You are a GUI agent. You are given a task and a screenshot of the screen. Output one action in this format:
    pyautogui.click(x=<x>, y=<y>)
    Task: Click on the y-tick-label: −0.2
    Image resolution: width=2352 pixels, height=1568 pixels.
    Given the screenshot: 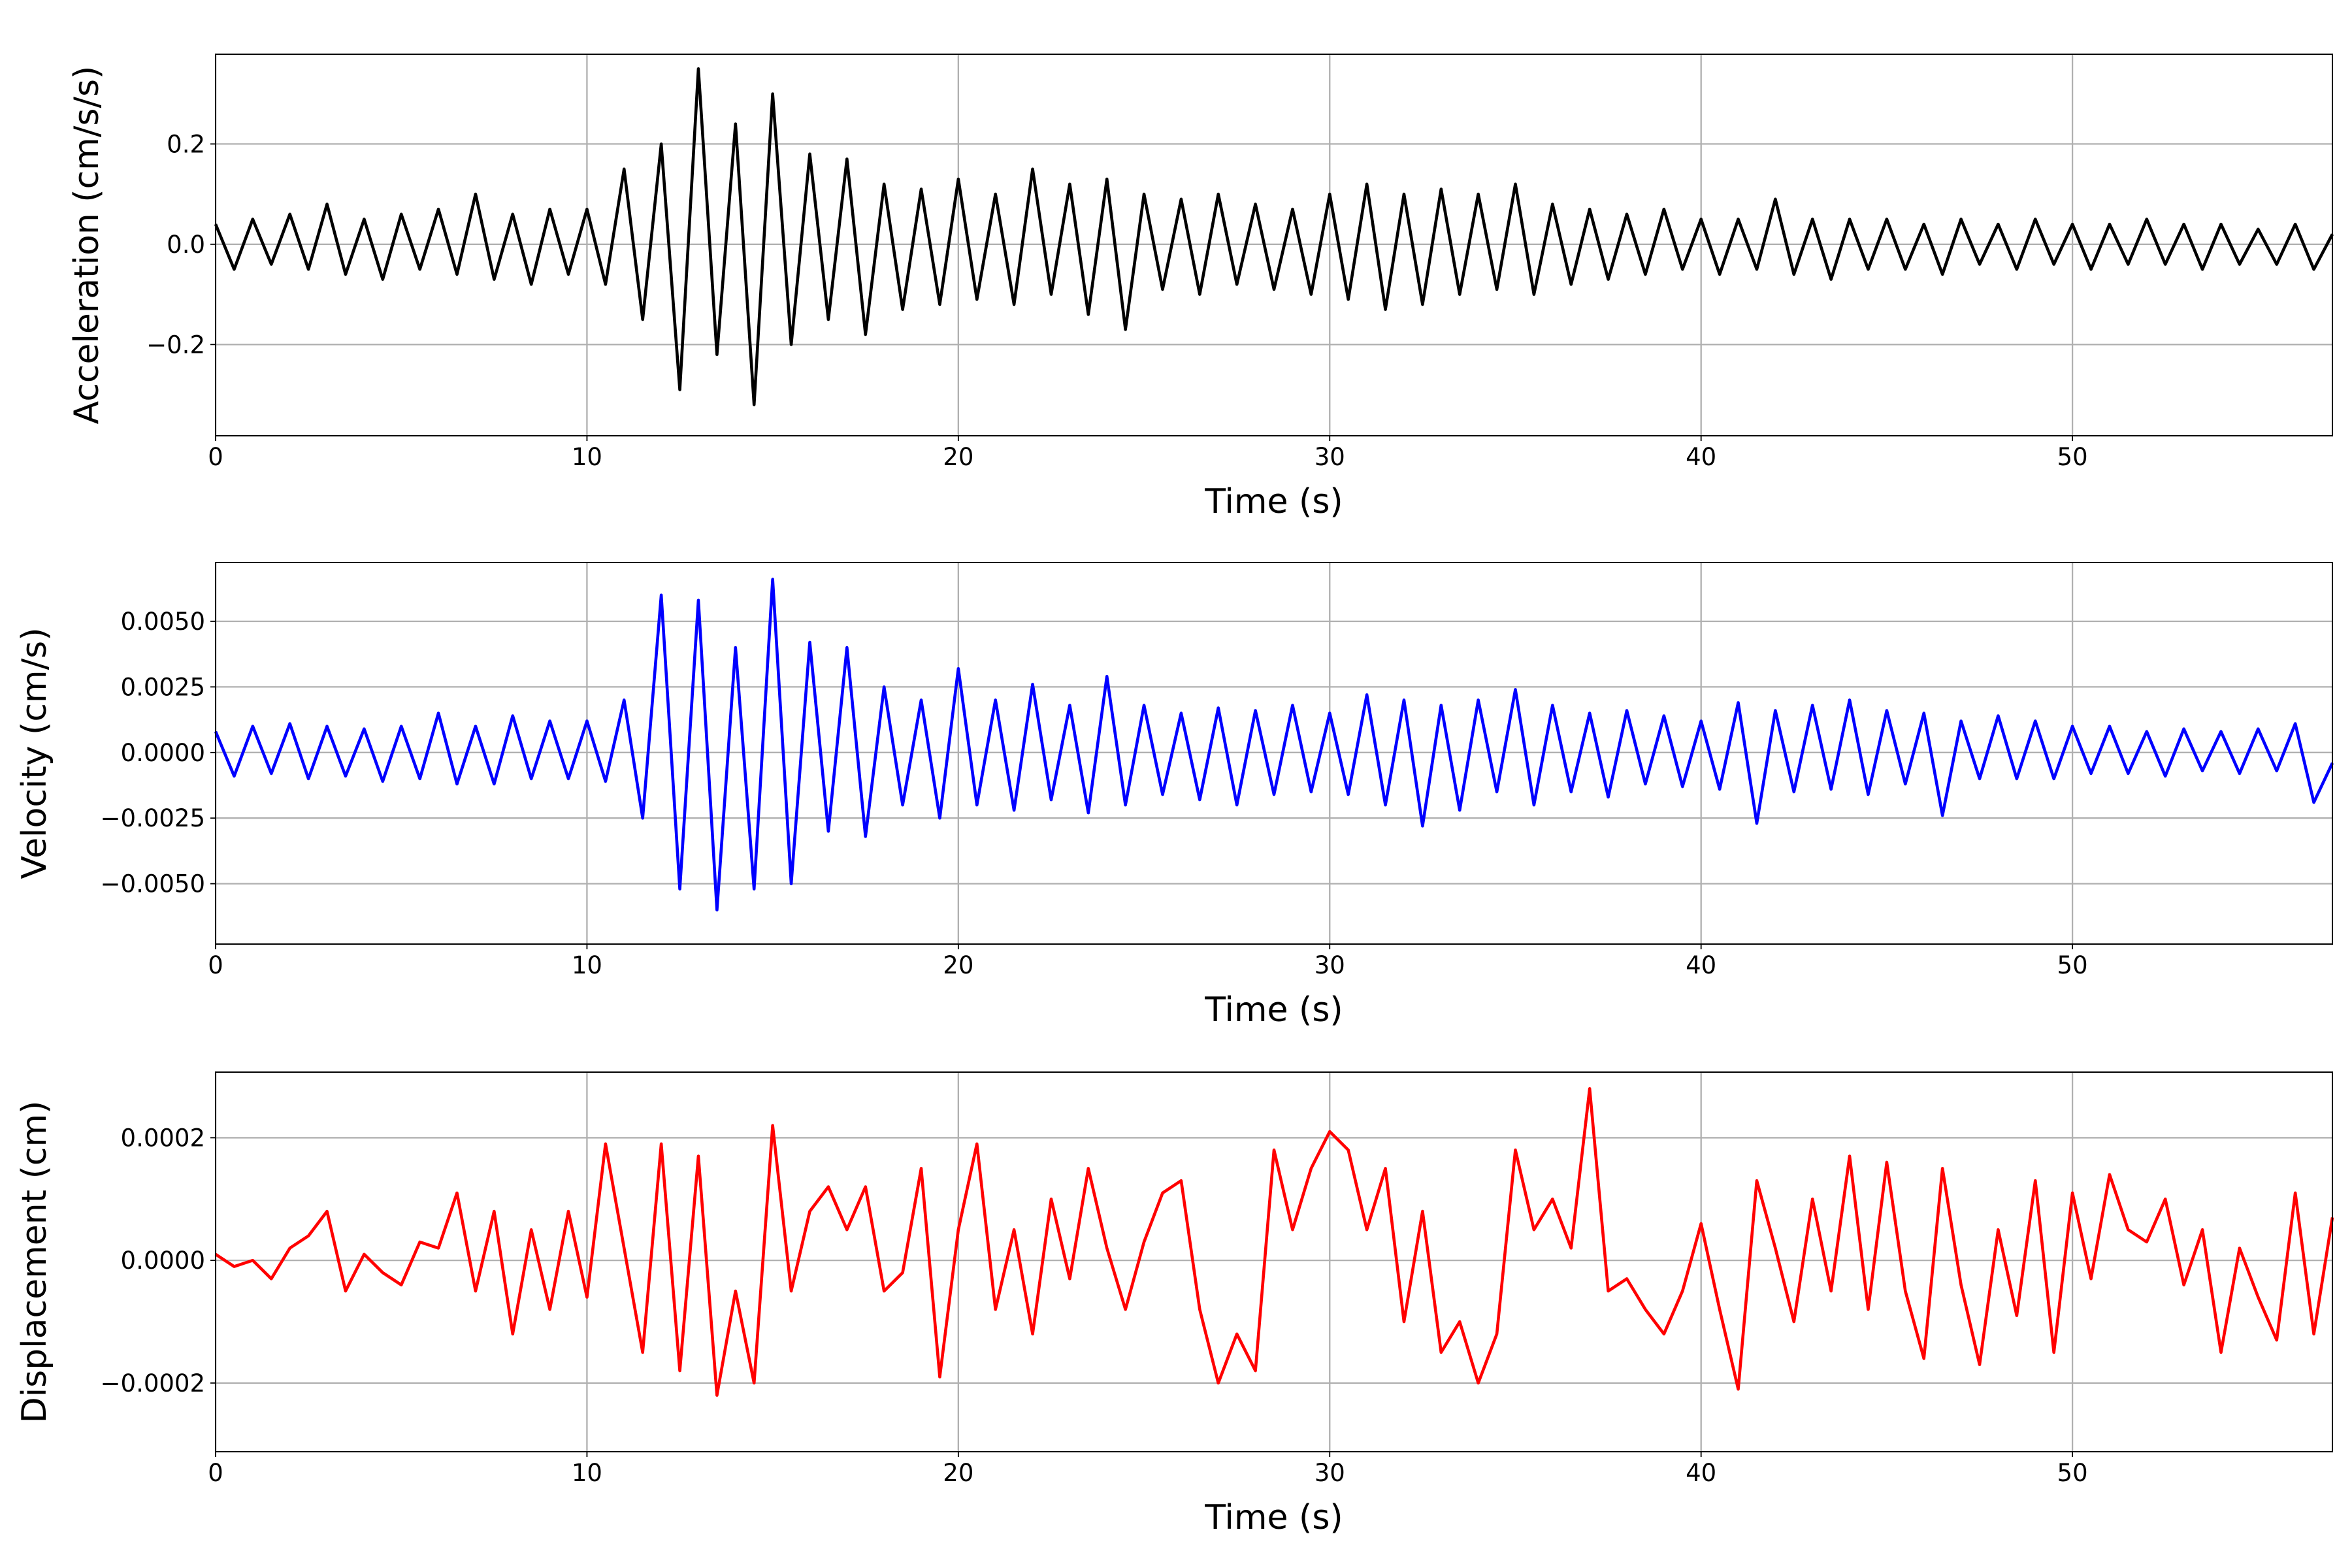 What is the action you would take?
    pyautogui.click(x=175, y=345)
    